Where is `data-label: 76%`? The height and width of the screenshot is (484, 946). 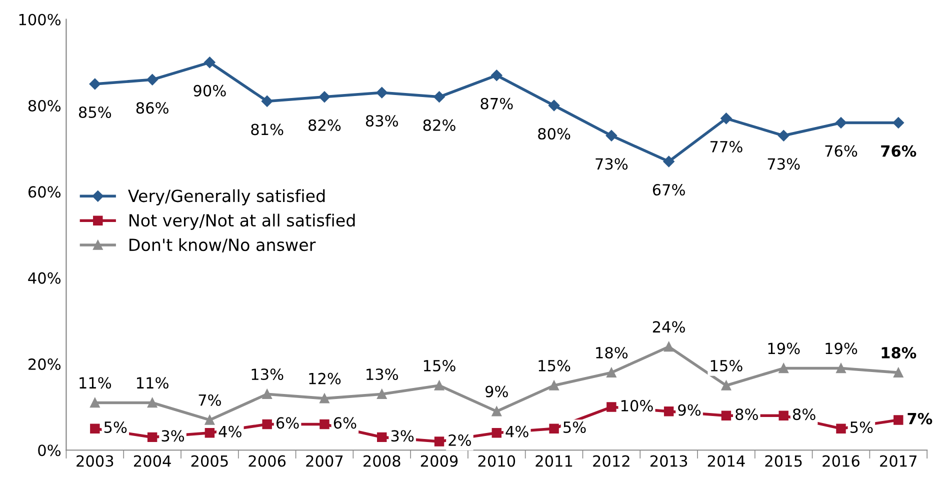
data-label: 76% is located at coordinates (898, 151).